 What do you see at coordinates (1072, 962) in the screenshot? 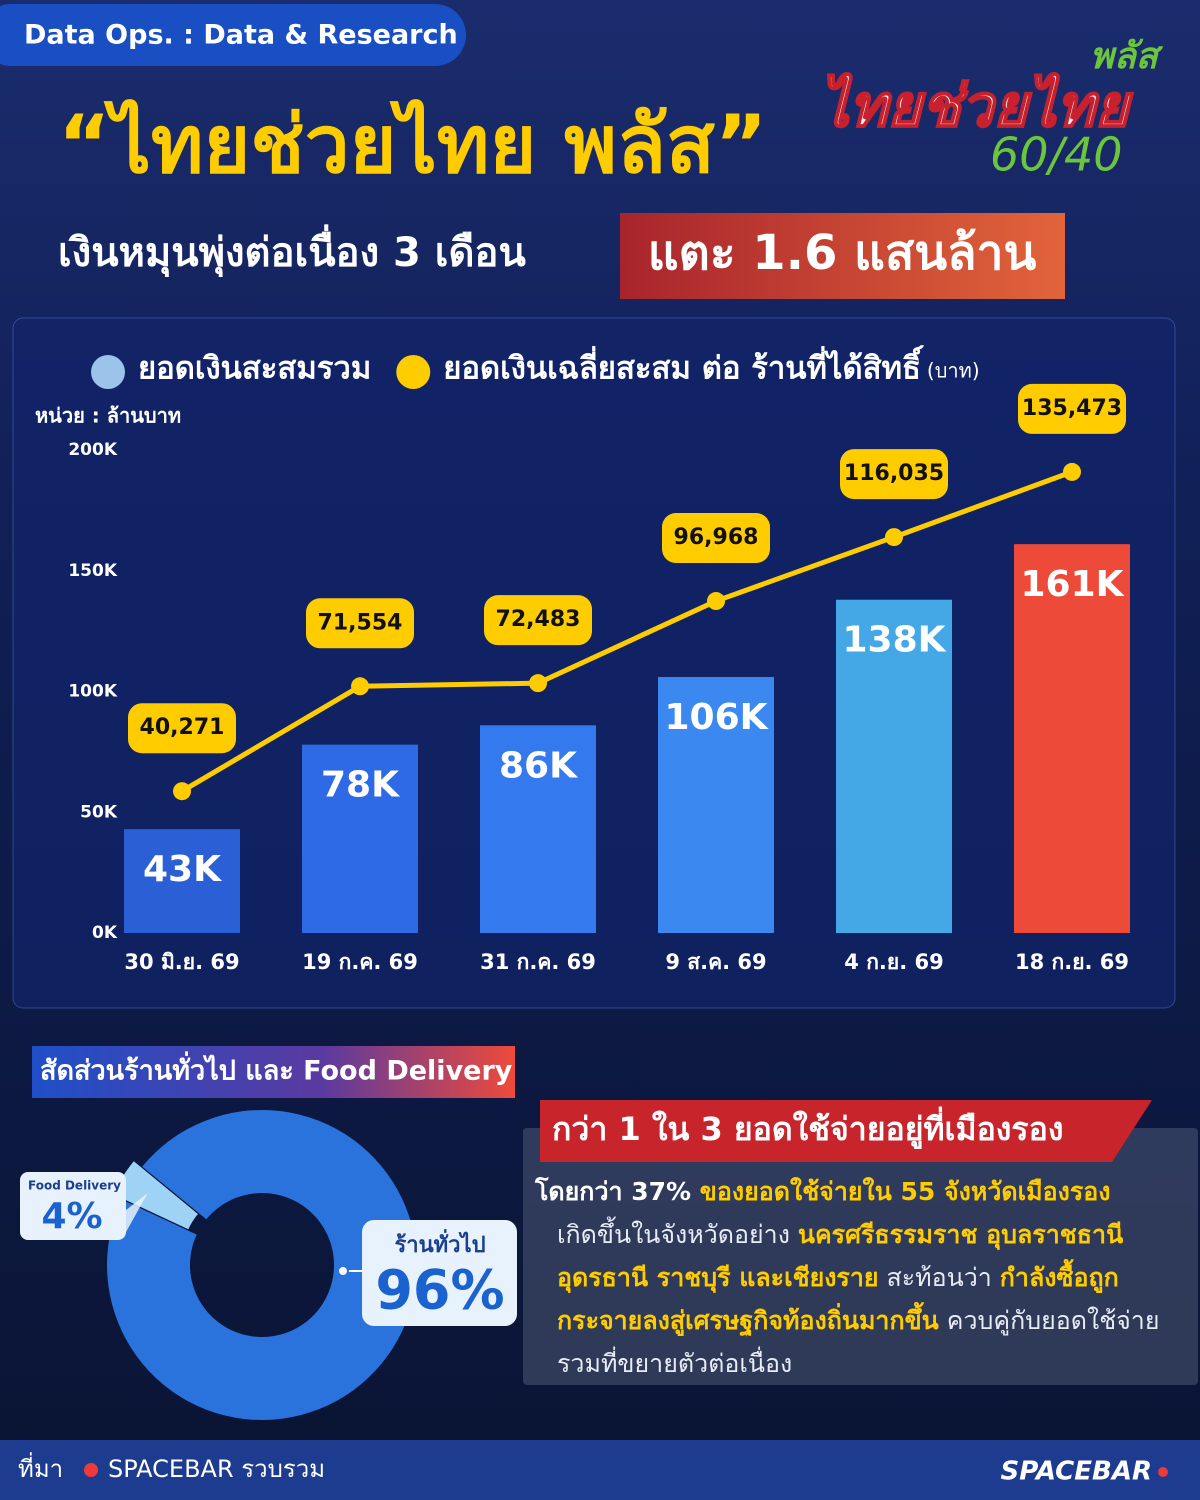
I see `x-tick-label: 18 ก.ย. 69` at bounding box center [1072, 962].